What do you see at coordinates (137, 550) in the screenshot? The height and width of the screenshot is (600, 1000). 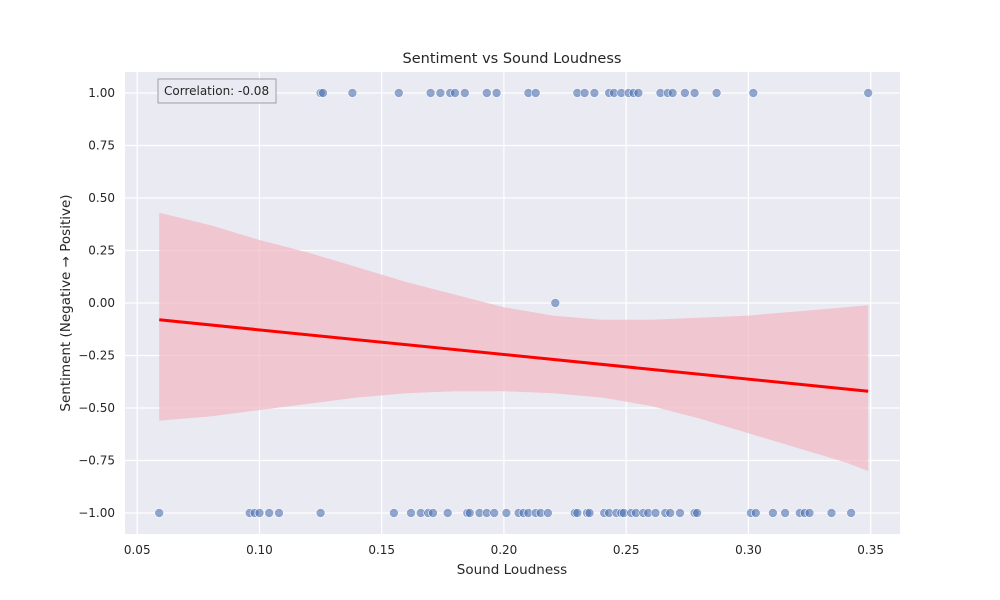 I see `x-tick-label: 0.05` at bounding box center [137, 550].